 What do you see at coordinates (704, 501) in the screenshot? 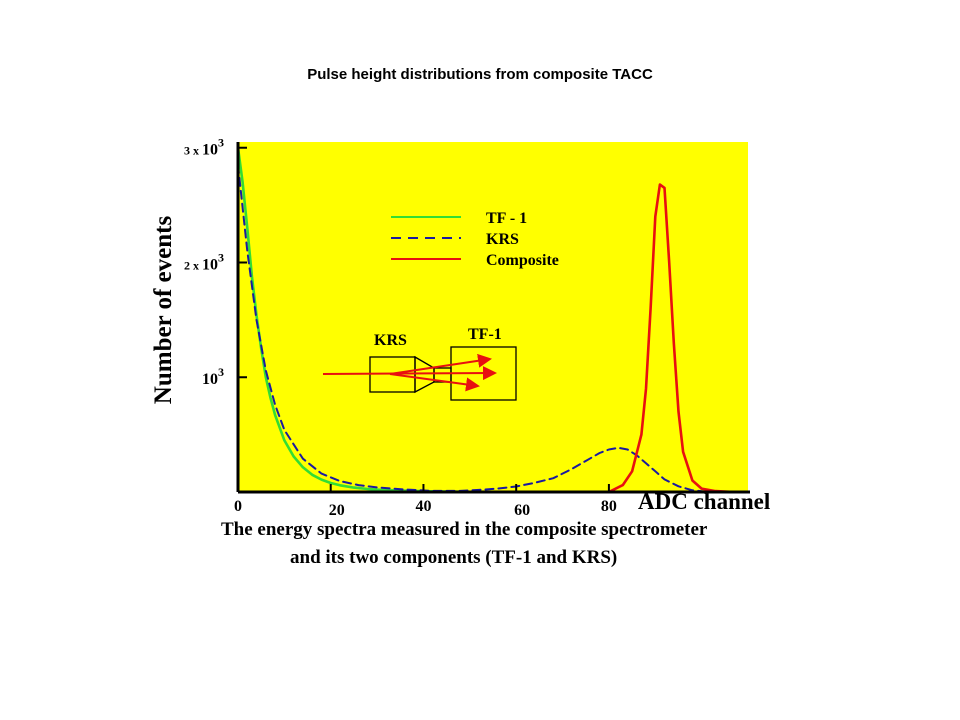
I see `x-axis-label: ADC channel` at bounding box center [704, 501].